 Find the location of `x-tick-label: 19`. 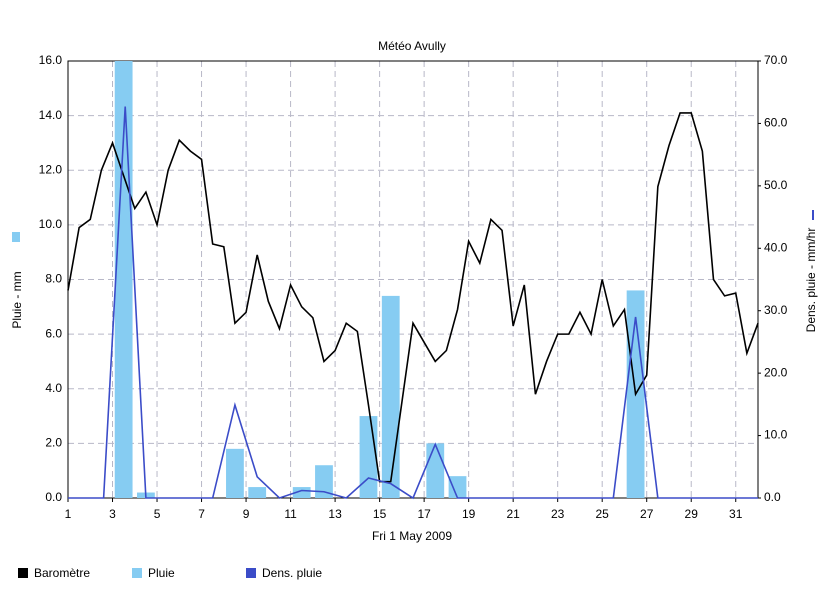

x-tick-label: 19 is located at coordinates (469, 514).